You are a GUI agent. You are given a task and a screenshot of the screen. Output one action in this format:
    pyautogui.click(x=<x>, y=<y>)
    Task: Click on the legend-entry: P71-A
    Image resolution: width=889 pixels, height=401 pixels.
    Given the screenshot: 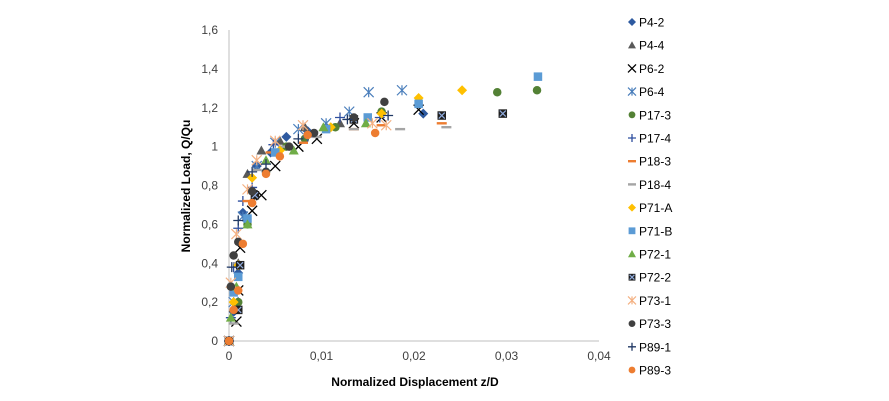 What is the action you would take?
    pyautogui.click(x=650, y=208)
    